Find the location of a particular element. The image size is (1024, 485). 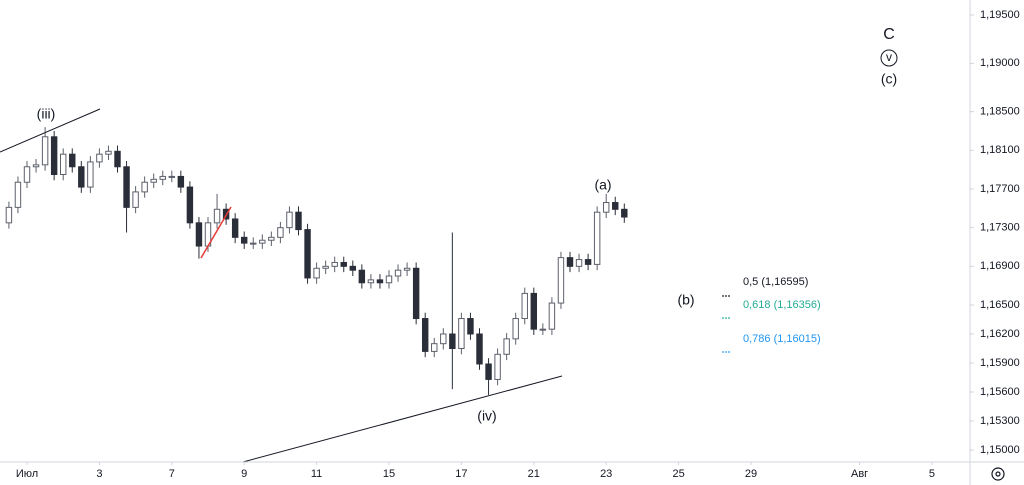

y-tick-label: 1,15000 is located at coordinates (1000, 450).